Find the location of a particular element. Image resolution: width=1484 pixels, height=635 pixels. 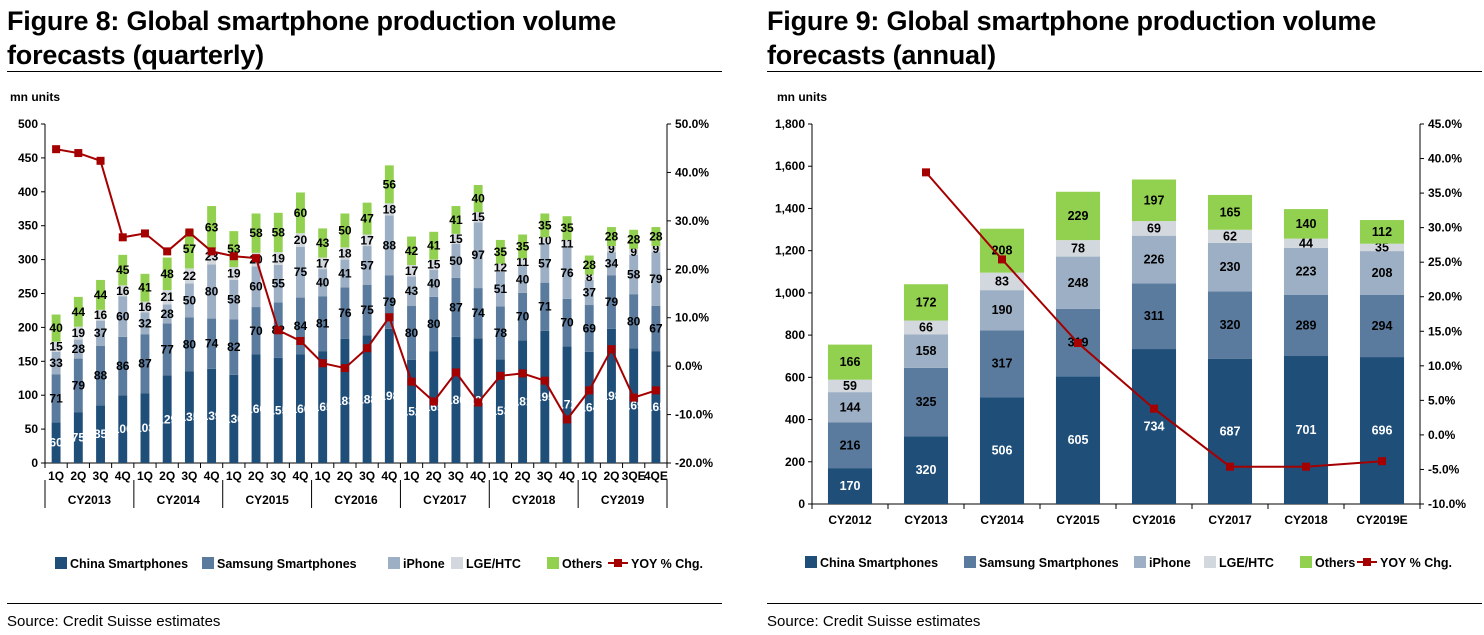

data-label-lge-htc: 21 is located at coordinates (167, 297).